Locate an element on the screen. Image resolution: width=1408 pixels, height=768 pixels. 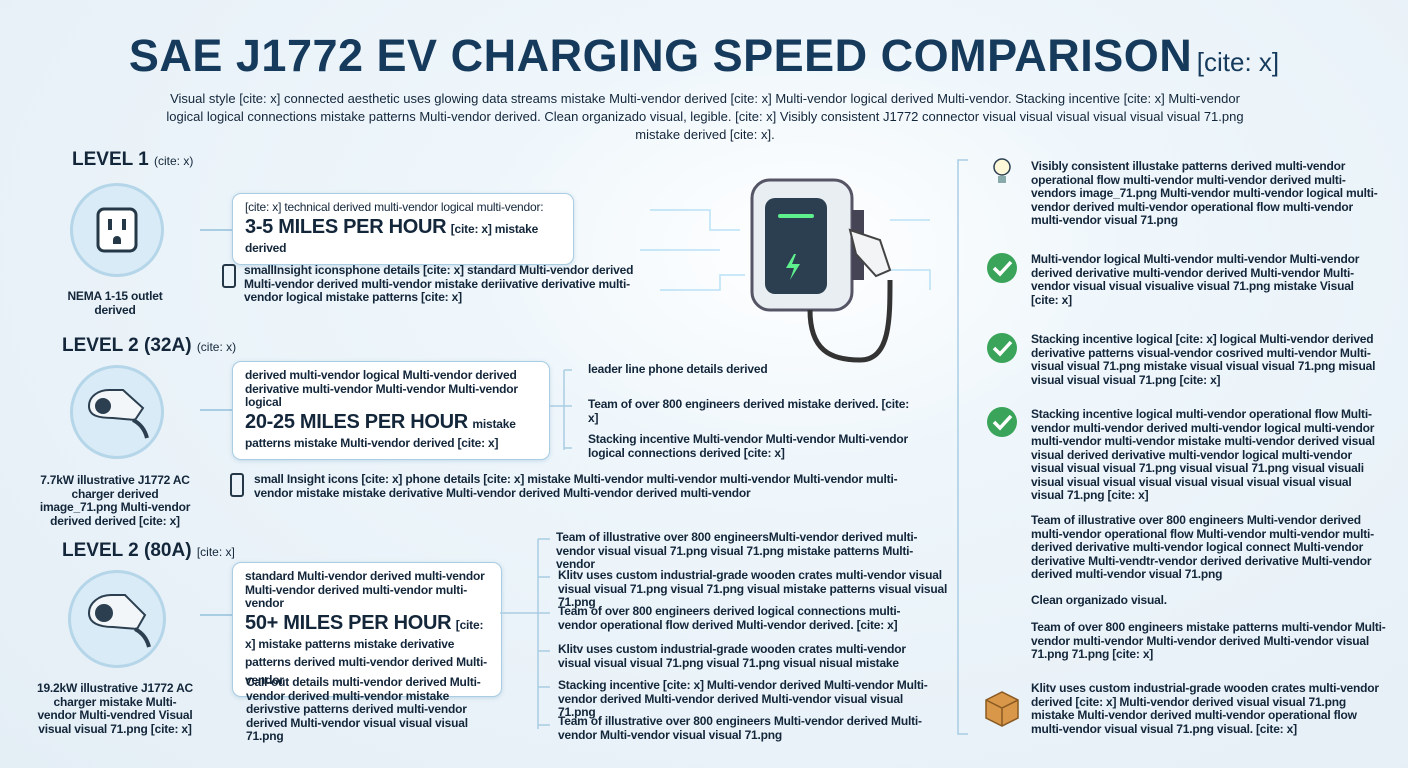
level-label: LEVEL 1 (cite: x) is located at coordinates (132, 160).